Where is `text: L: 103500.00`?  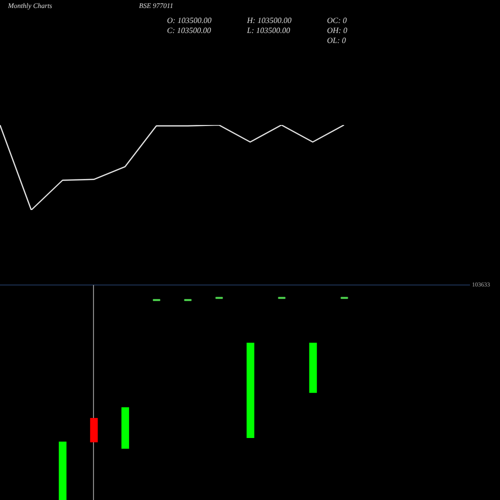 text: L: 103500.00 is located at coordinates (268, 31).